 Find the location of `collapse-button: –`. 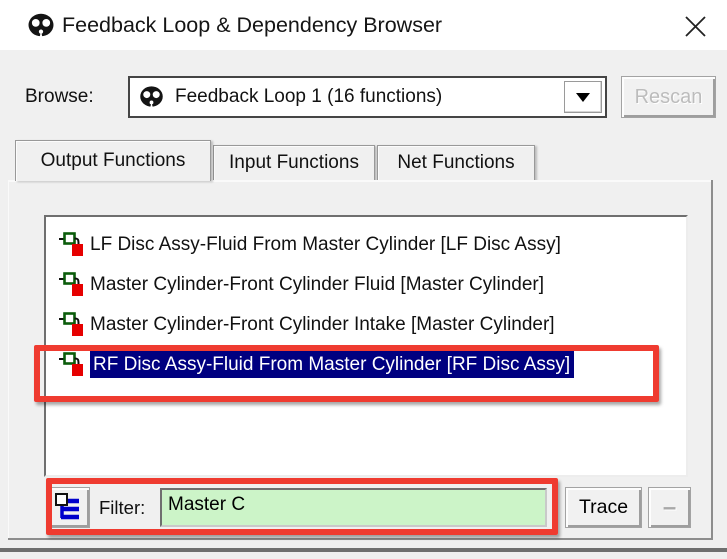

collapse-button: – is located at coordinates (669, 507).